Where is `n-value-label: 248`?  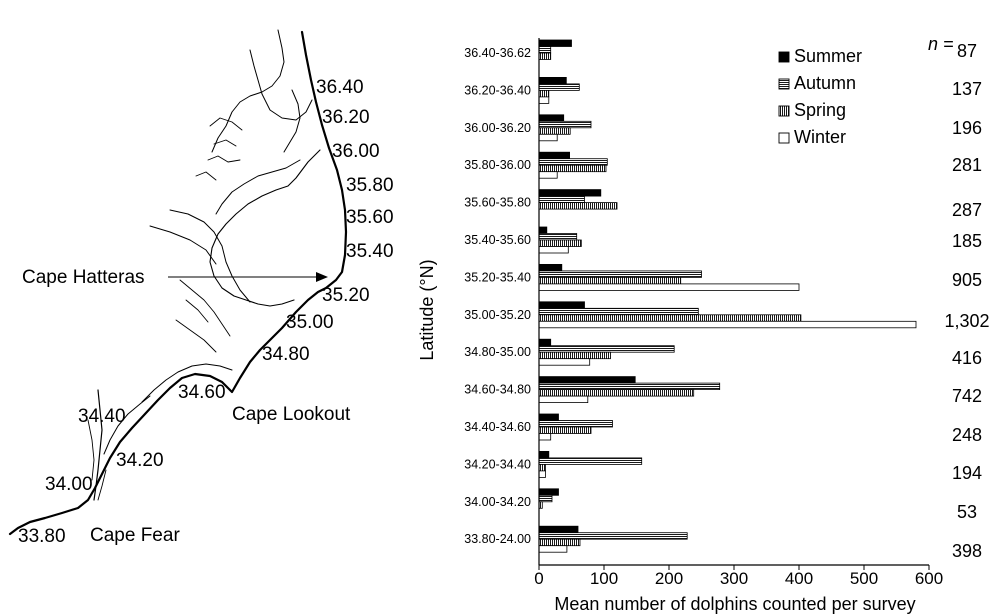
n-value-label: 248 is located at coordinates (967, 435).